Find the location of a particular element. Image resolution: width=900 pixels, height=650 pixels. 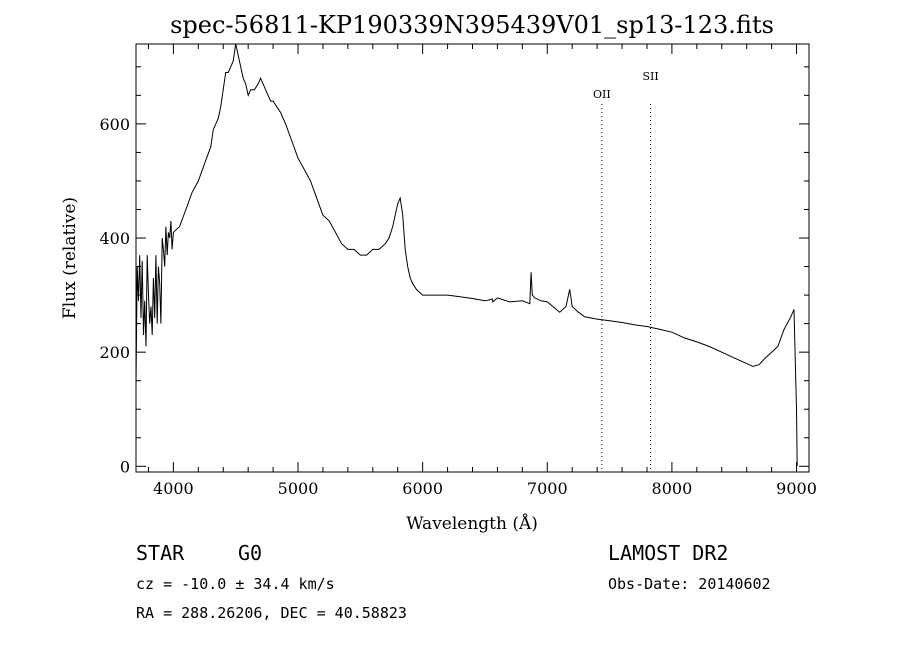

x-tick-label: 5000 is located at coordinates (298, 488).